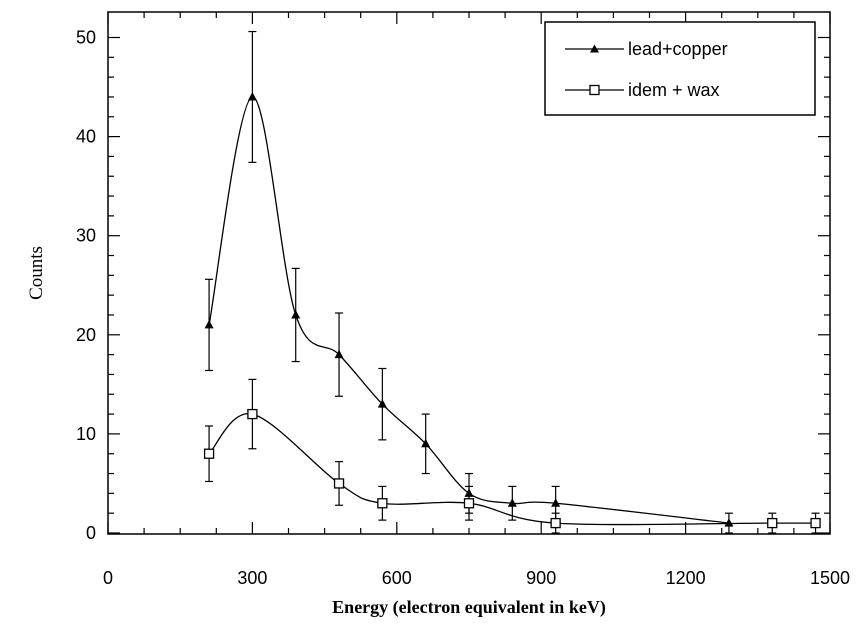  I want to click on y-tick-label: 20, so click(86, 335).